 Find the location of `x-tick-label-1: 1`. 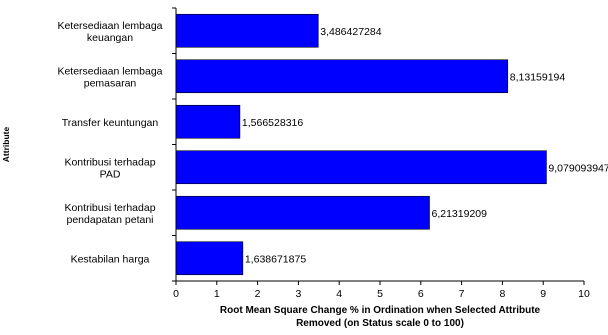

x-tick-label-1: 1 is located at coordinates (217, 294).